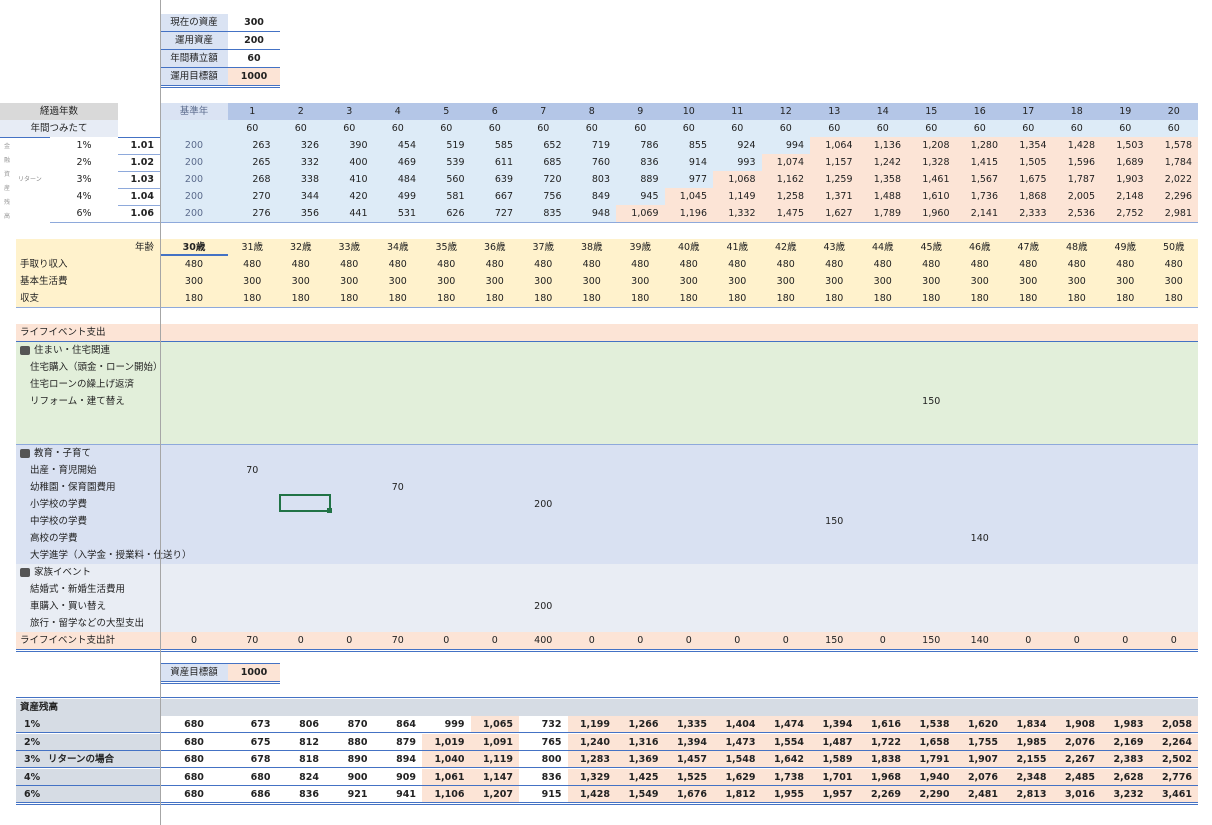 This screenshot has width=1212, height=825. What do you see at coordinates (640, 794) in the screenshot?
I see `asset-value: 1,549` at bounding box center [640, 794].